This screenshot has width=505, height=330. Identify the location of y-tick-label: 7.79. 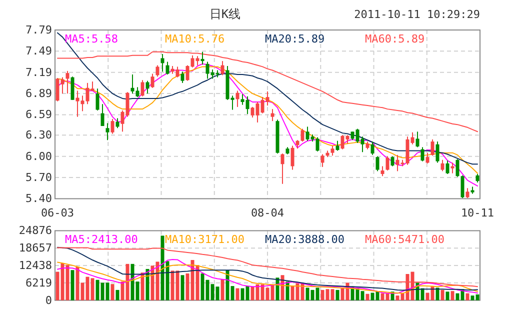
(39, 30).